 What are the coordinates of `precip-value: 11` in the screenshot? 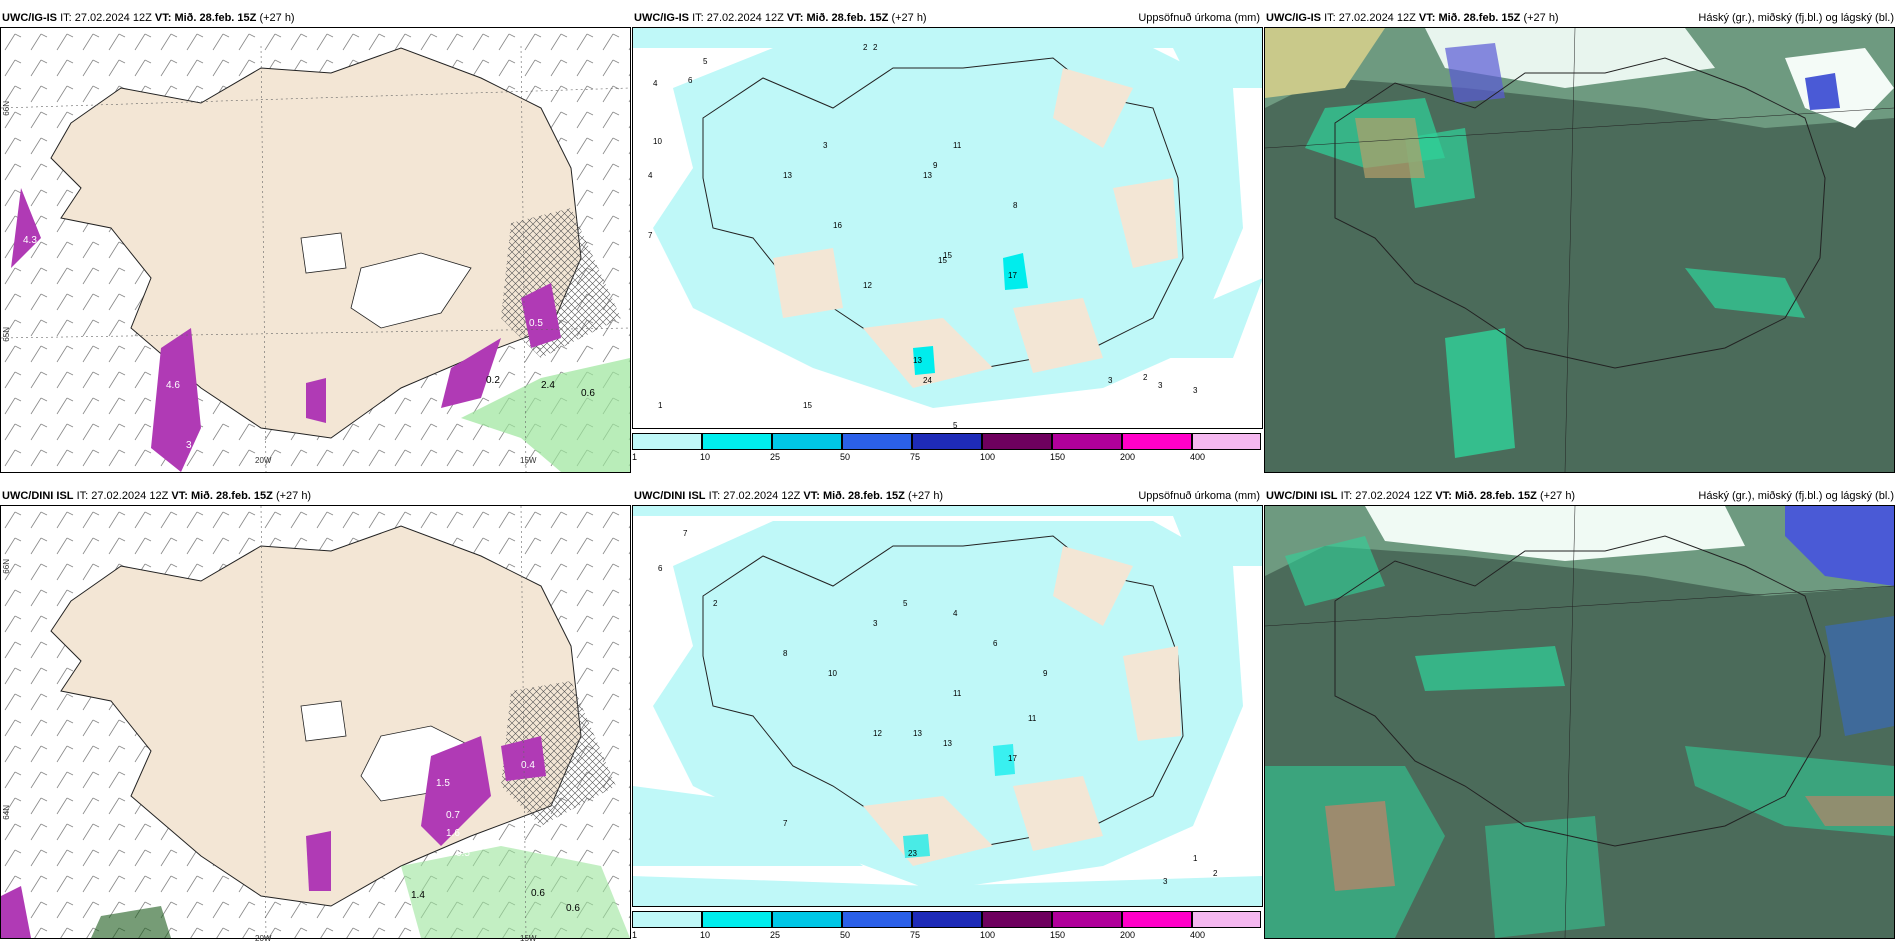 It's located at (957, 693).